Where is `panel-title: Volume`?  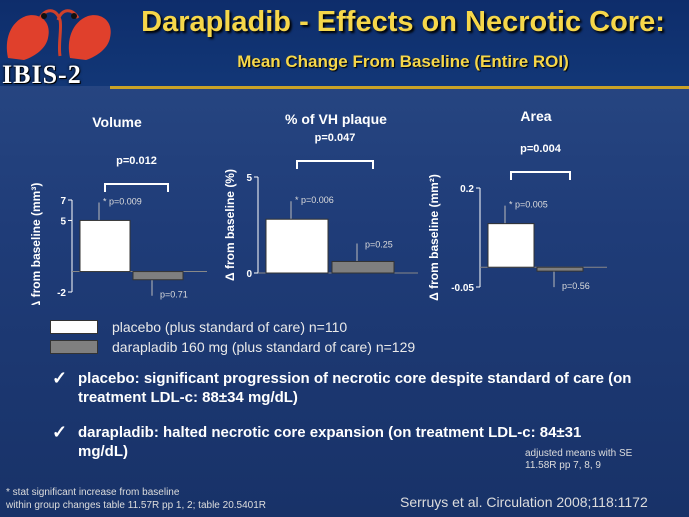 panel-title: Volume is located at coordinates (117, 122).